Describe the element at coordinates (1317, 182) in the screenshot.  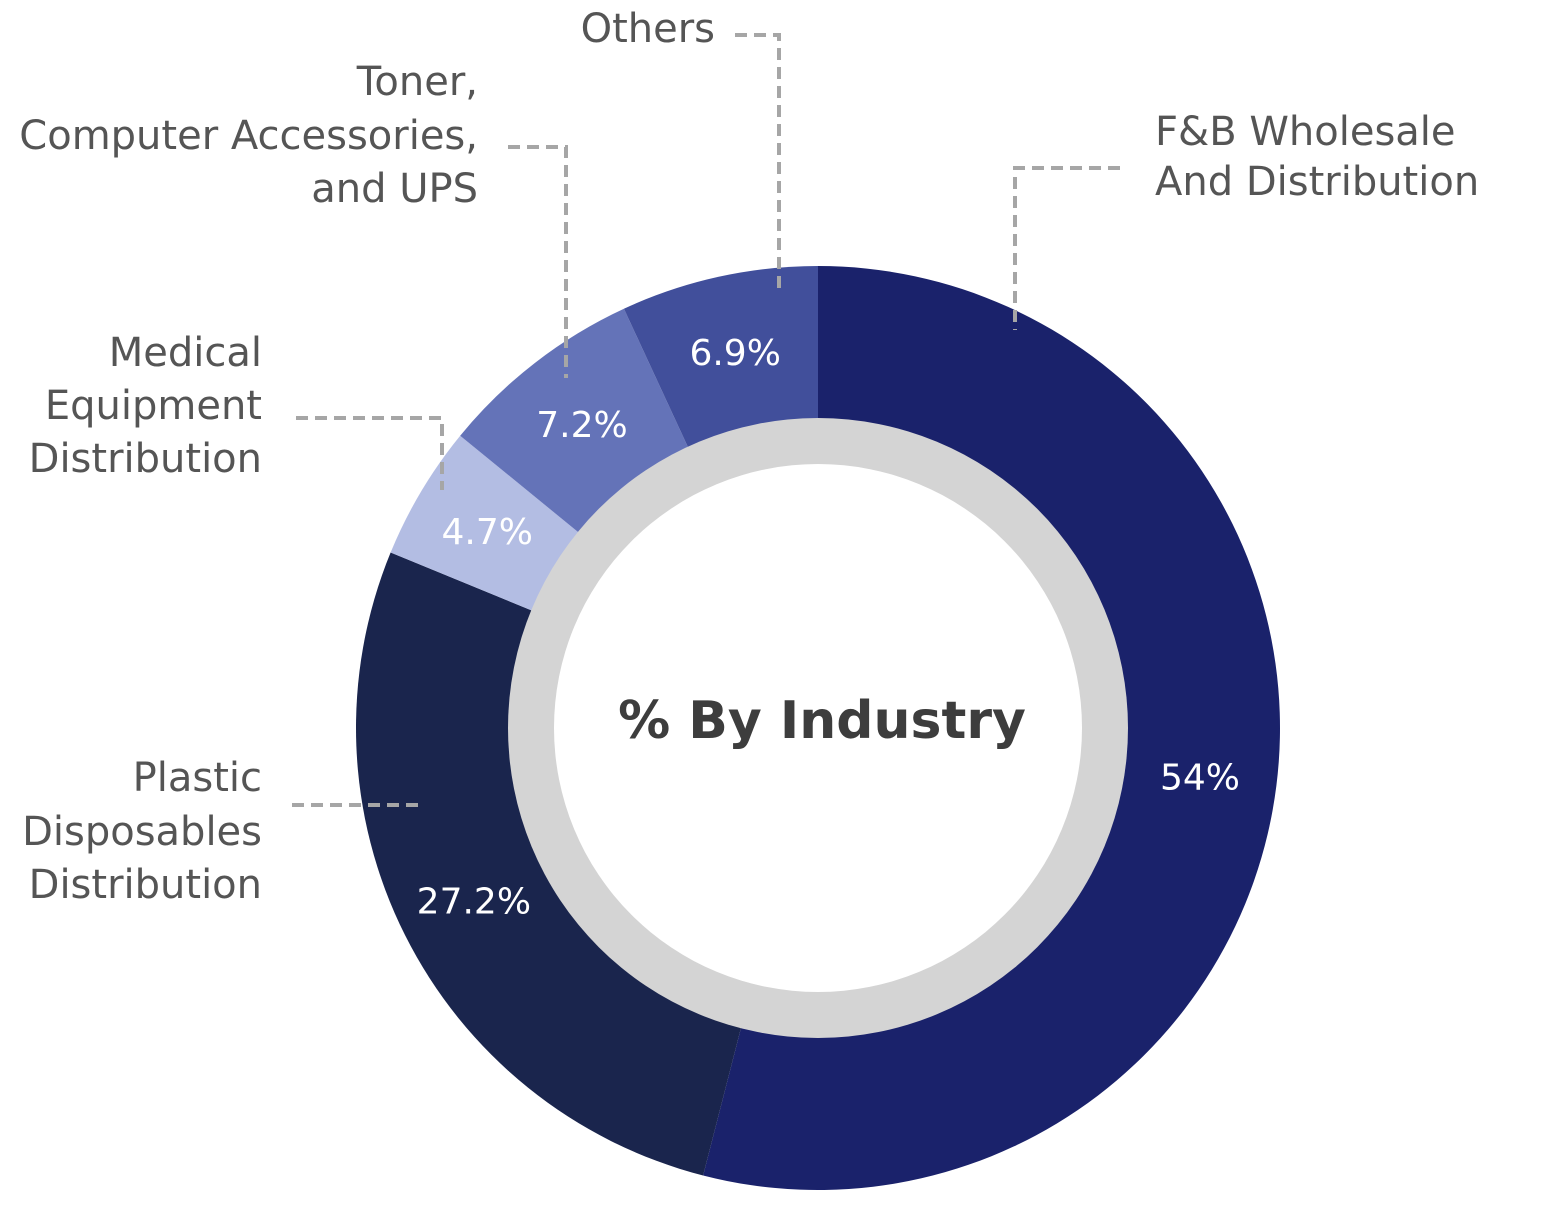
I see `category-label-0-line-1: And Distribution` at that location.